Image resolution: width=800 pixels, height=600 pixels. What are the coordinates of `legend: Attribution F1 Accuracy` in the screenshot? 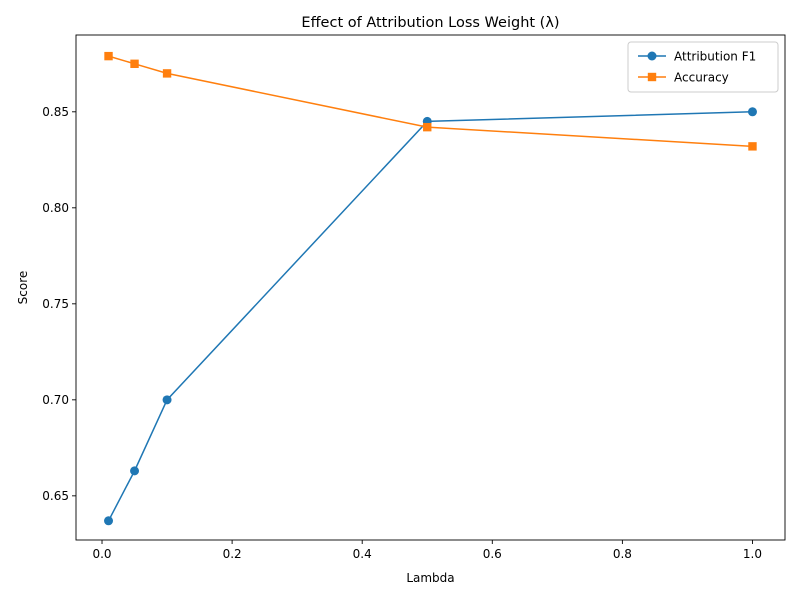 It's located at (703, 67).